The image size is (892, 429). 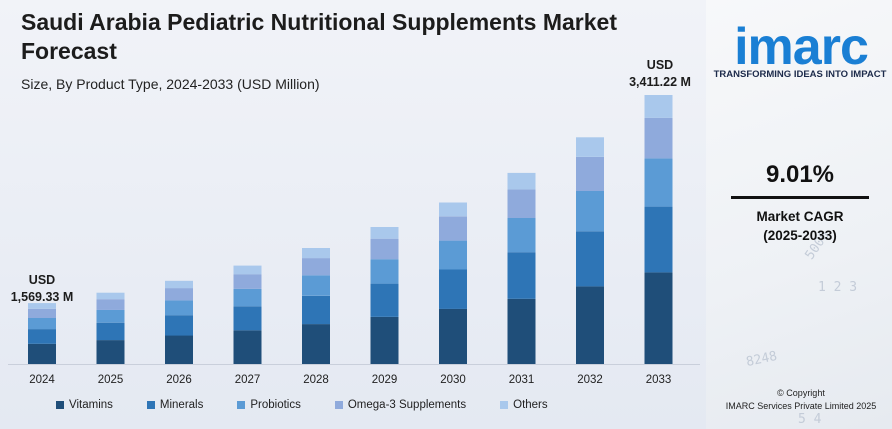 I want to click on bar-segment-2029-minerals, so click(x=384, y=300).